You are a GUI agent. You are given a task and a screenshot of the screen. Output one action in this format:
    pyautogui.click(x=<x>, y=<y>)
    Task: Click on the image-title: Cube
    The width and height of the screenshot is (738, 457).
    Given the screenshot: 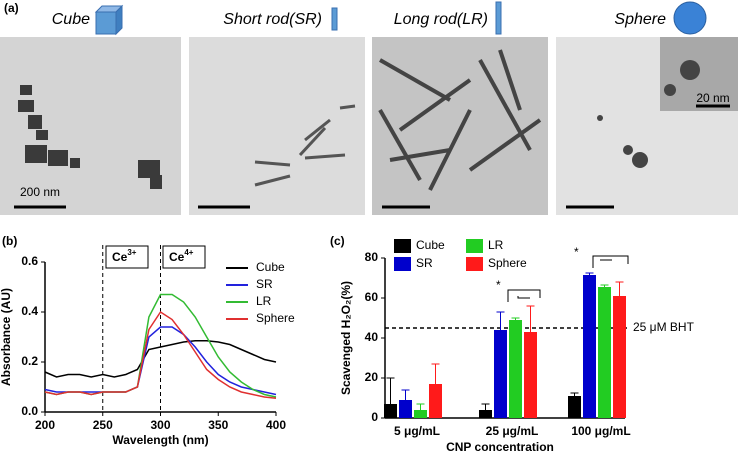 What is the action you would take?
    pyautogui.click(x=71, y=19)
    